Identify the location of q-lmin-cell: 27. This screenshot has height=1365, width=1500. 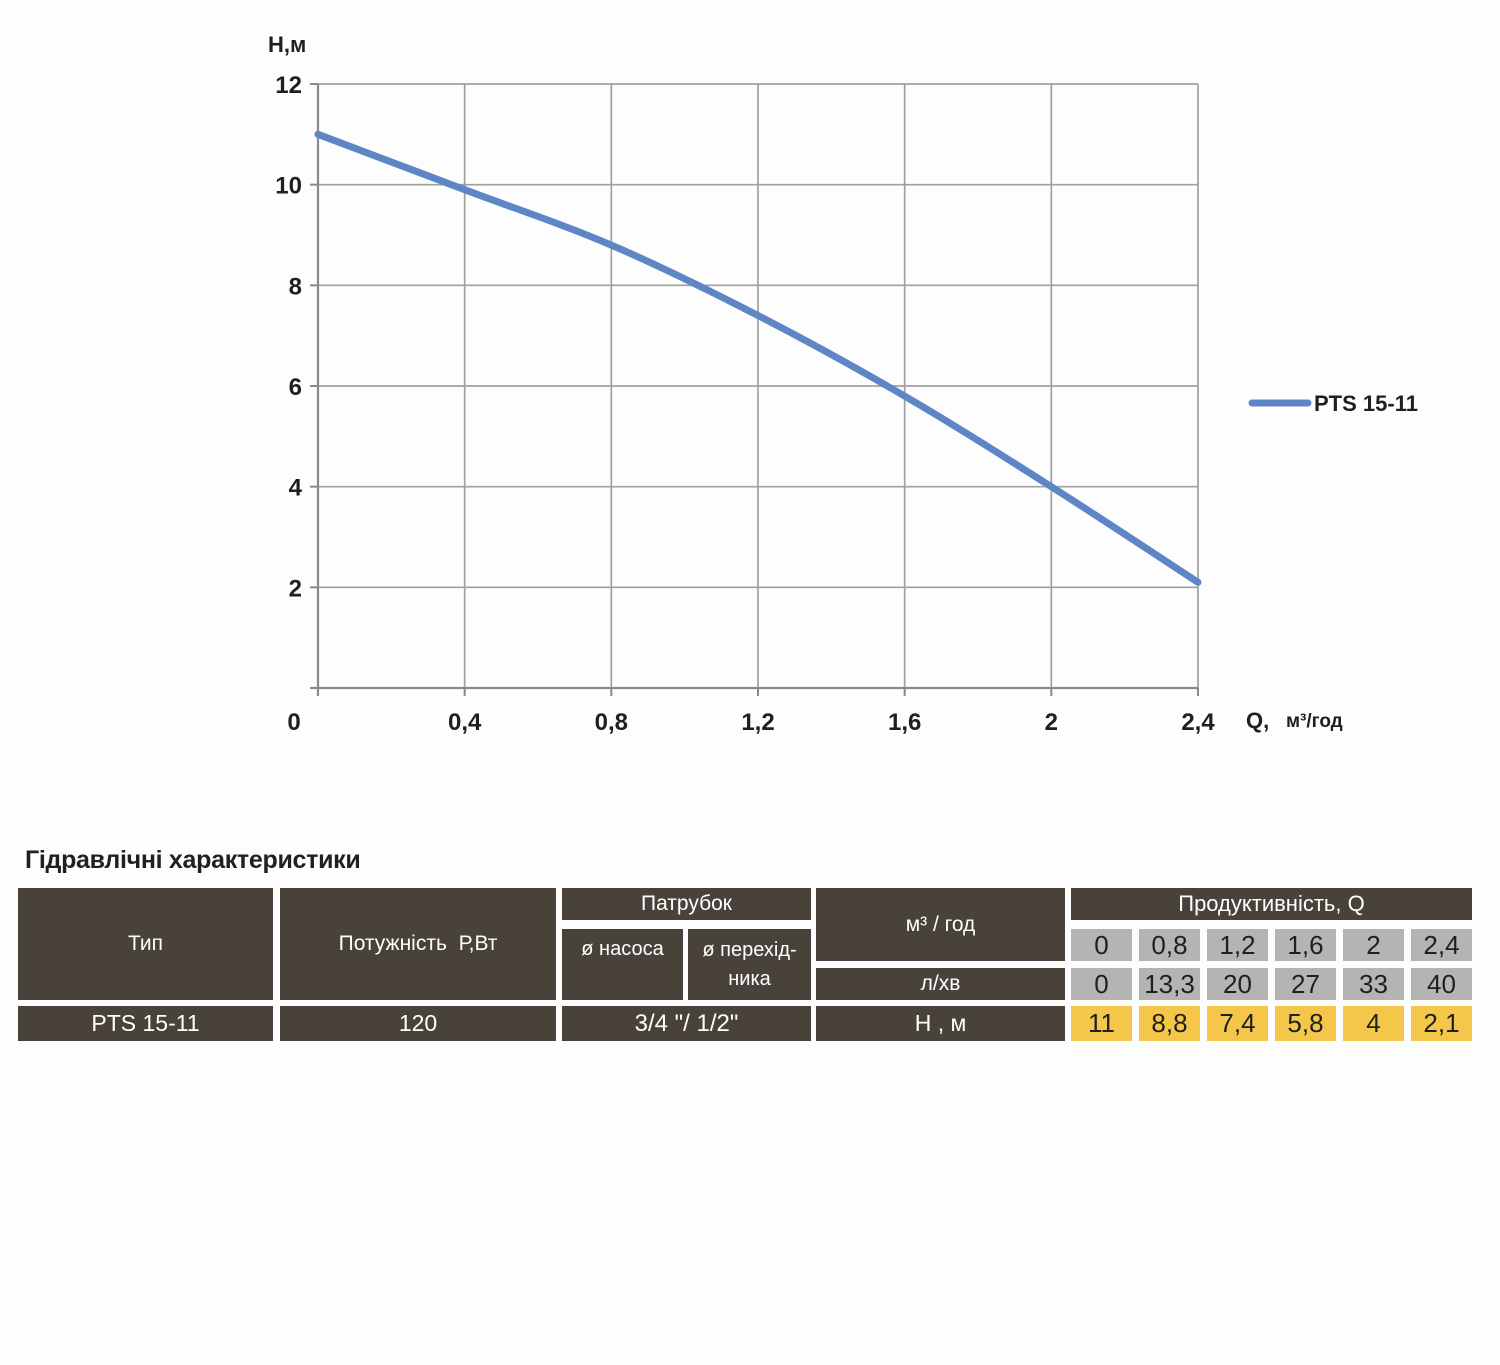
(1305, 984).